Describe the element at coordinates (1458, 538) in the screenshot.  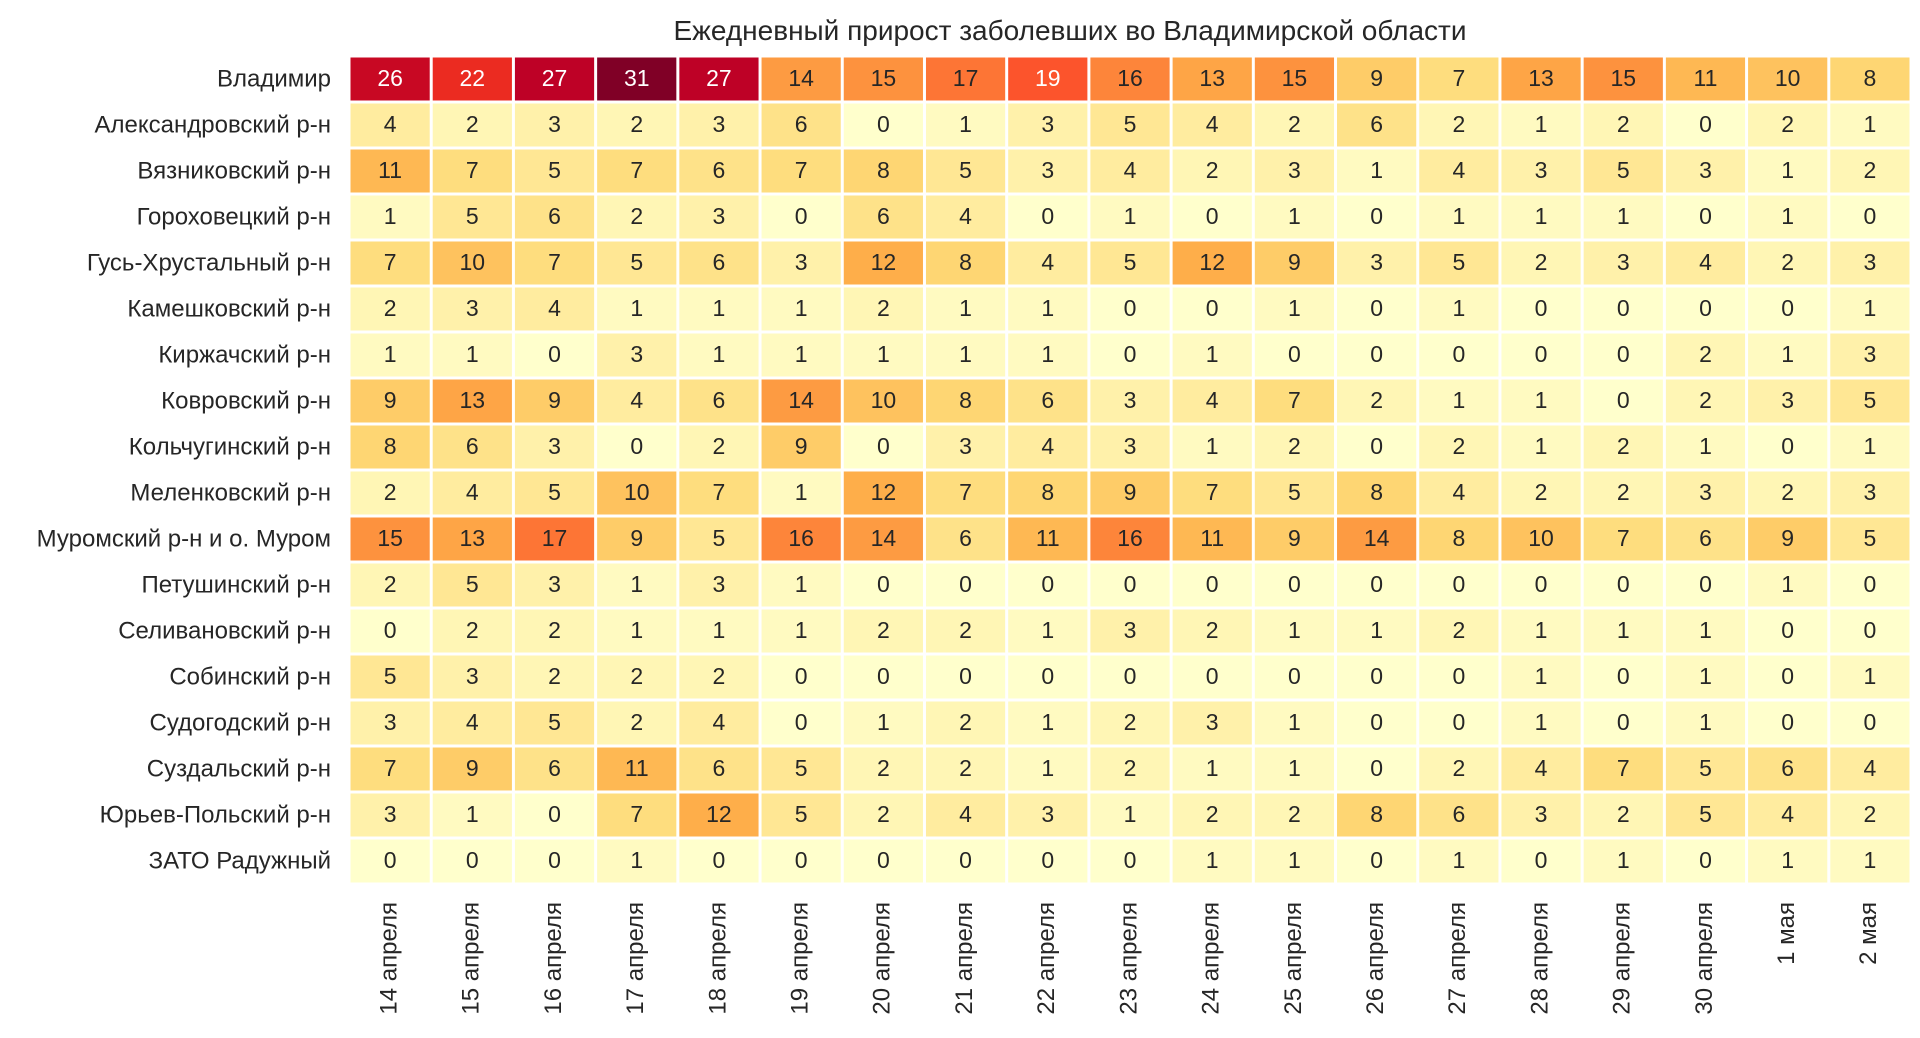
I see `cell-value-label: 8` at that location.